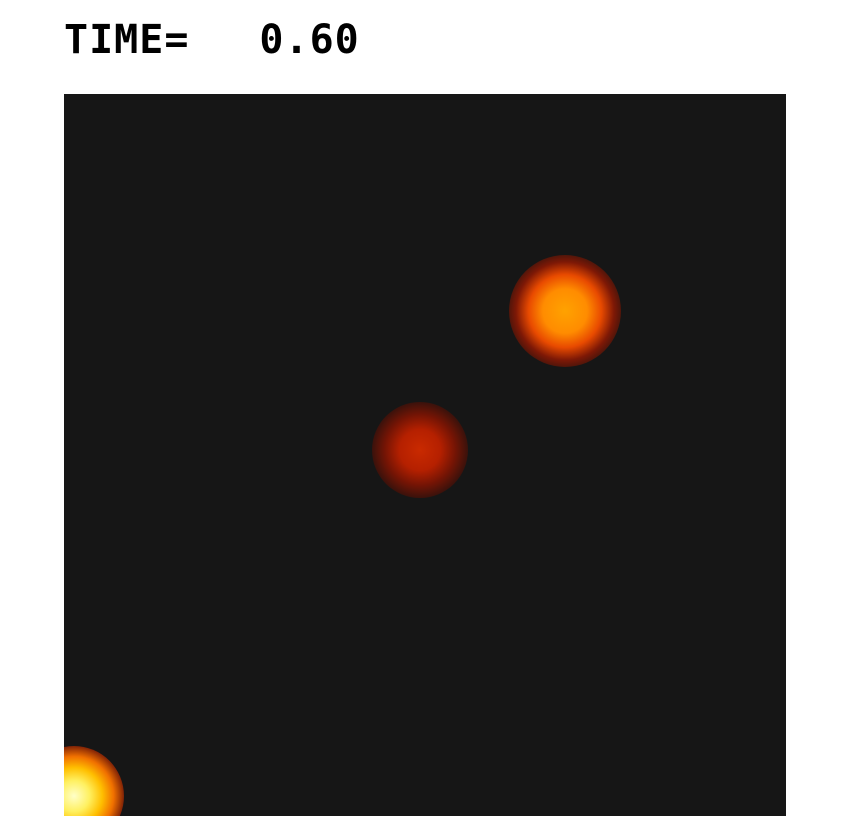 The width and height of the screenshot is (863, 838). Describe the element at coordinates (94, 781) in the screenshot. I see `heat-blob-bottom-left` at that location.